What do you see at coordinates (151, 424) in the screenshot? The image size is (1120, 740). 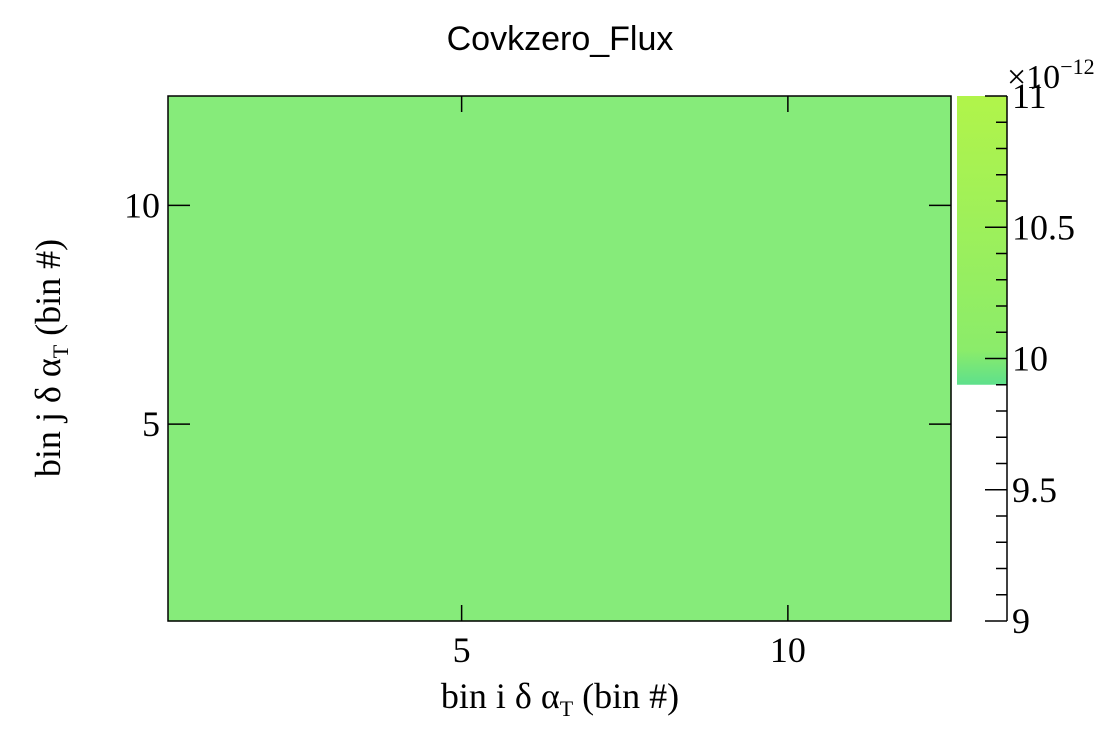 I see `y-tick-label-5: 5` at bounding box center [151, 424].